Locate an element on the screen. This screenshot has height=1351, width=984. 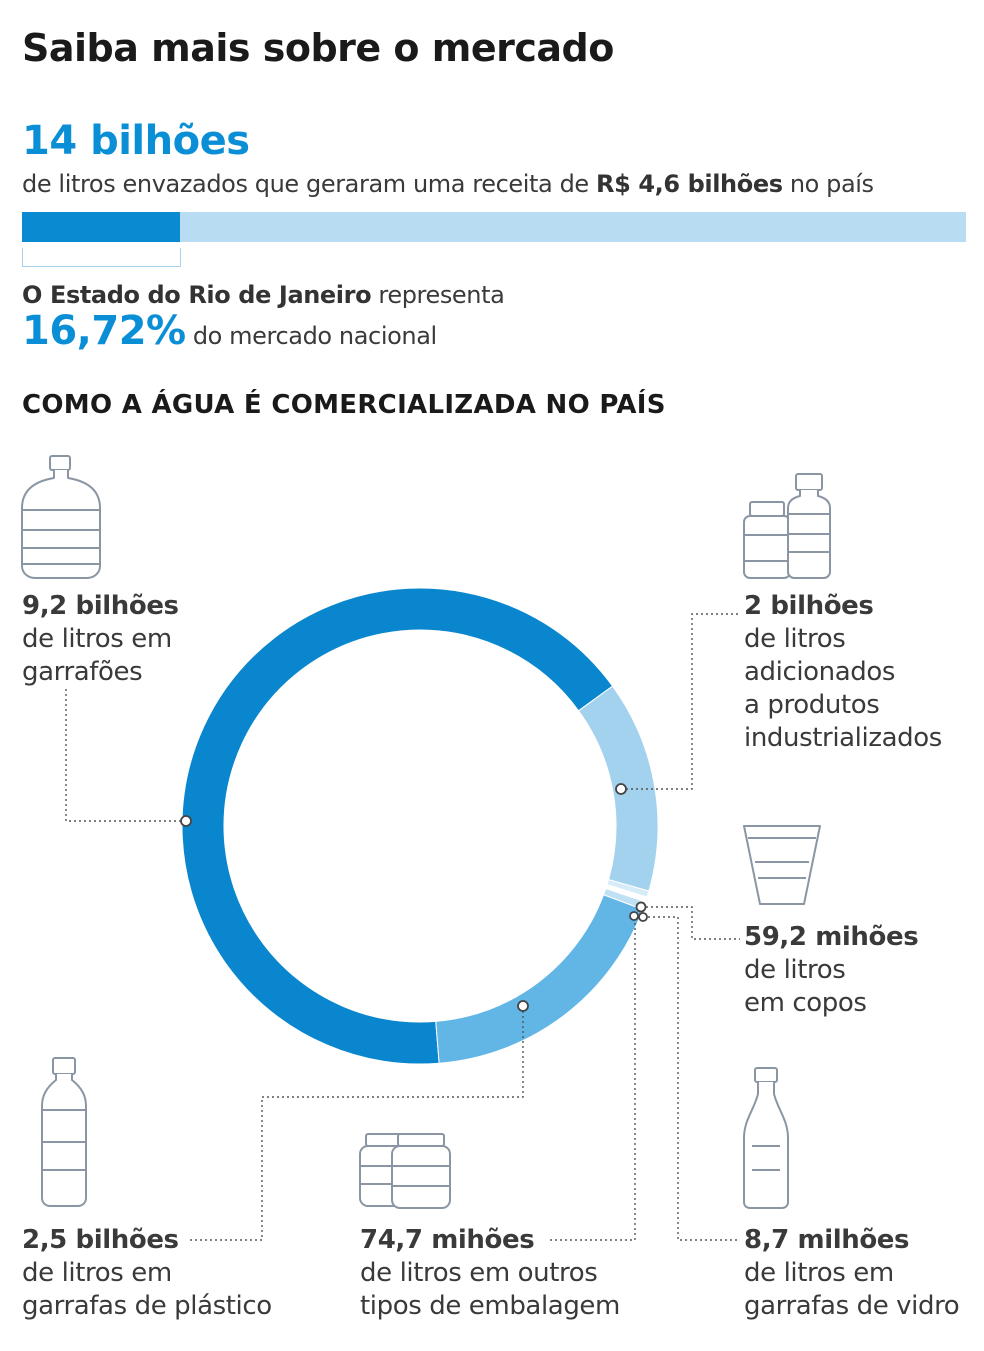
label-copos-desc-2: em copos is located at coordinates (805, 1003).